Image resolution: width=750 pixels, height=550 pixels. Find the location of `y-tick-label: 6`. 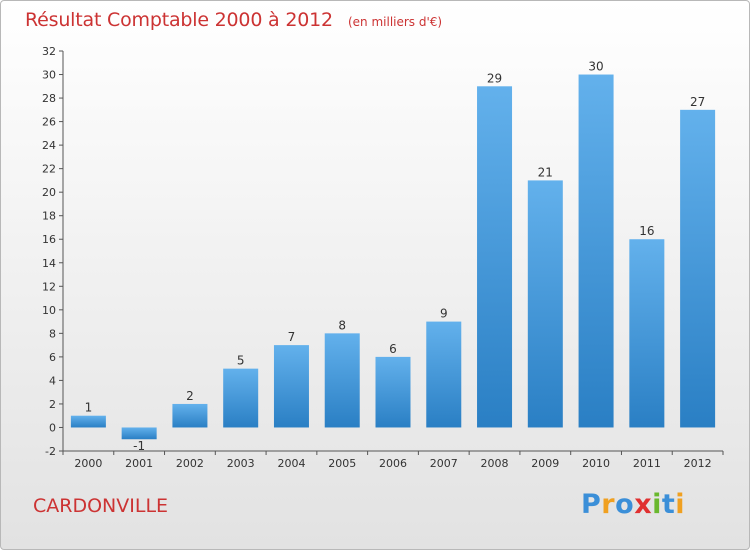

y-tick-label: 6 is located at coordinates (52, 357).